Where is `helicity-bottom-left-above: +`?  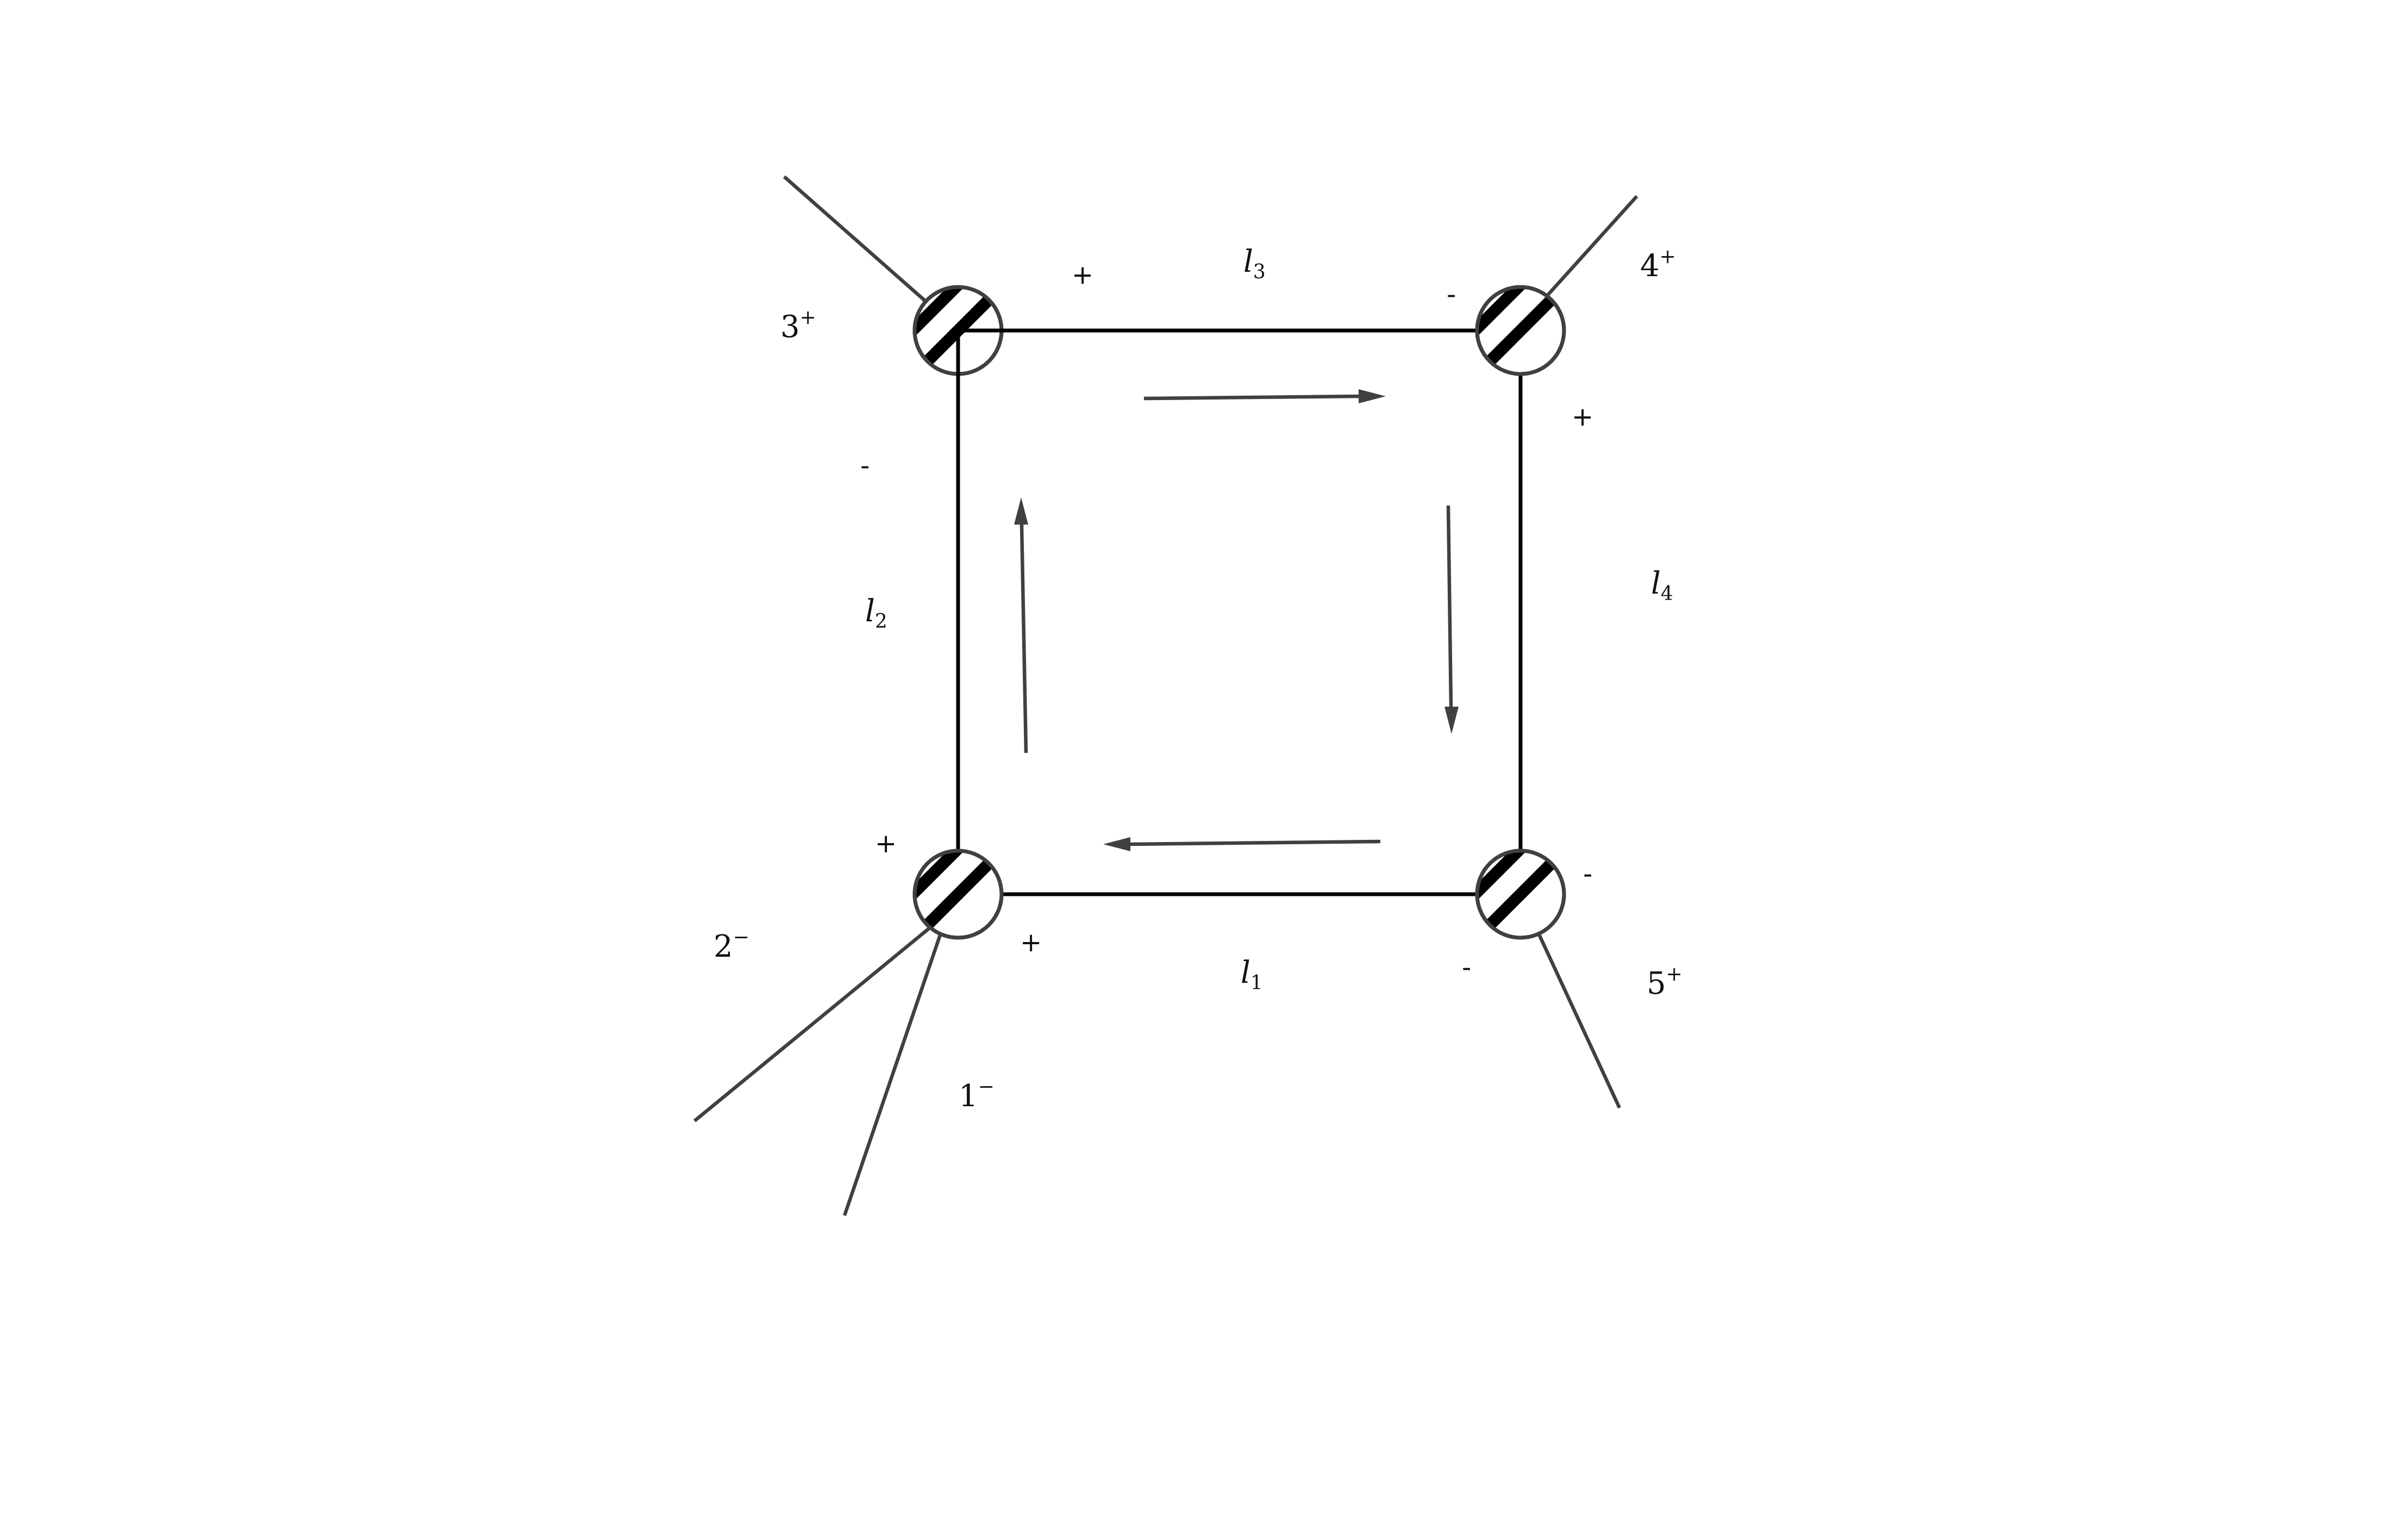 helicity-bottom-left-above: + is located at coordinates (886, 844).